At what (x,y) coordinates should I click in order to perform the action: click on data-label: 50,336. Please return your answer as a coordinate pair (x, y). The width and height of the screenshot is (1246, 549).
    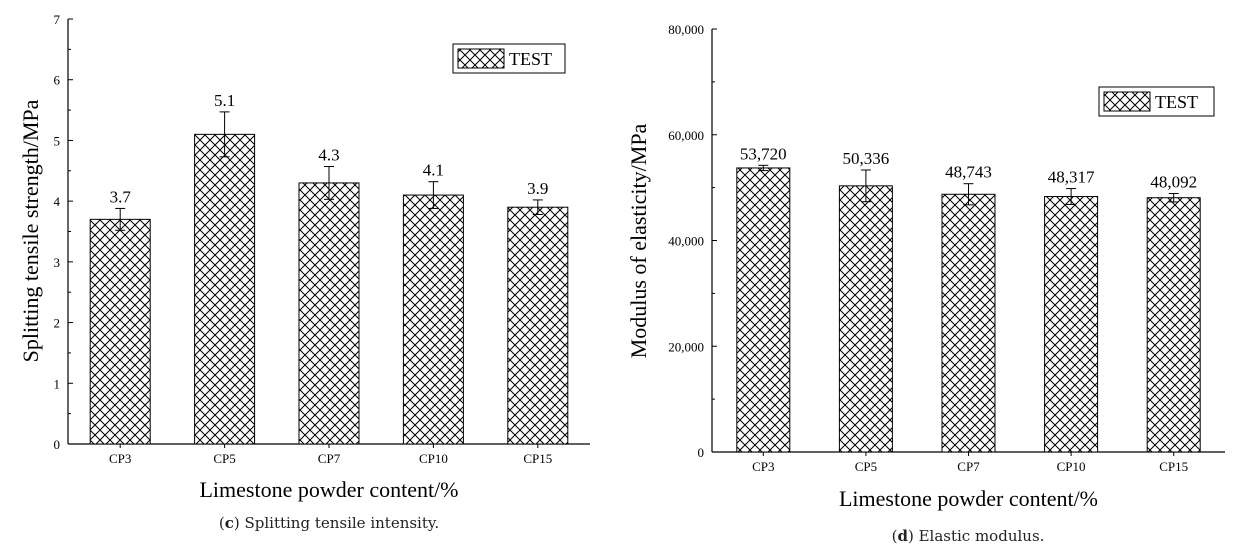
    Looking at the image, I should click on (866, 158).